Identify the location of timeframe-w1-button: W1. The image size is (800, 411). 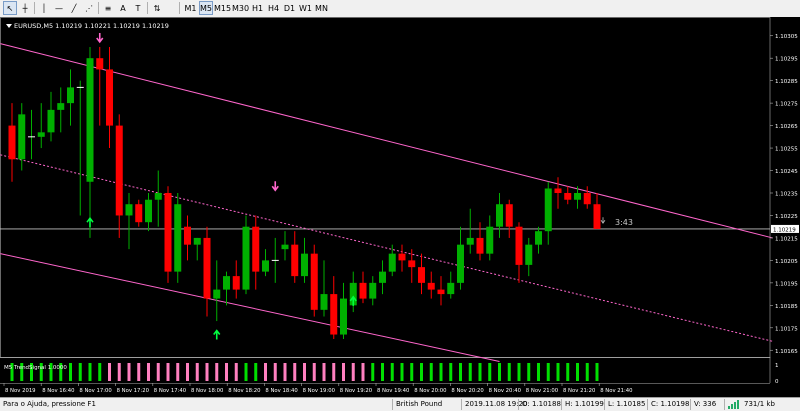
(305, 8).